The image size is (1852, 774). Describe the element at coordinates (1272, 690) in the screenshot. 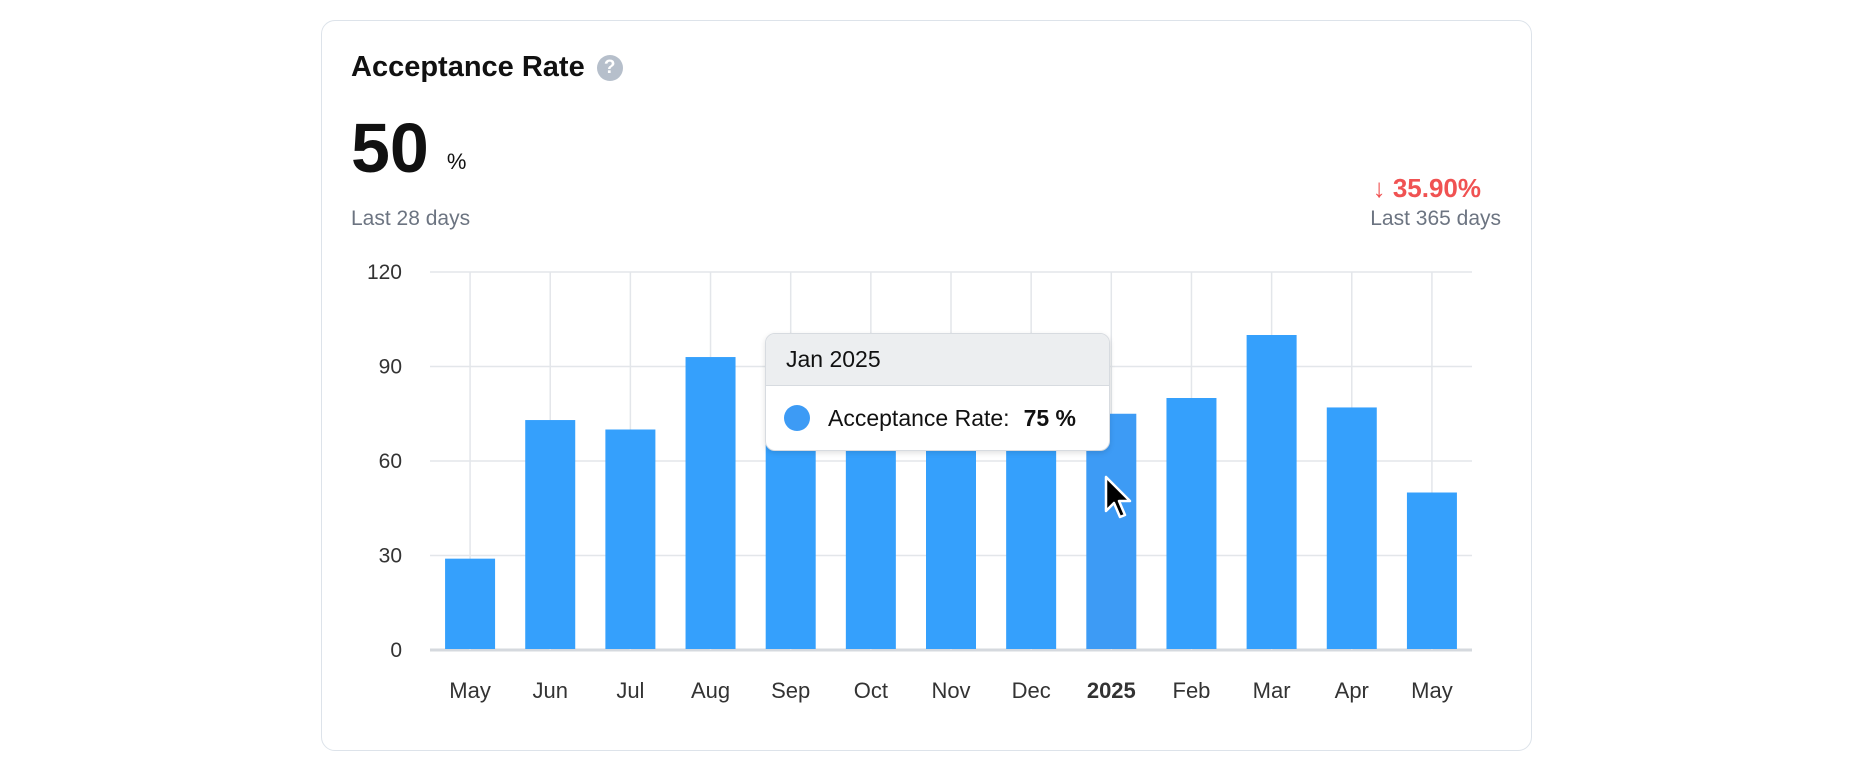

I see `x-tick-label: Mar` at that location.